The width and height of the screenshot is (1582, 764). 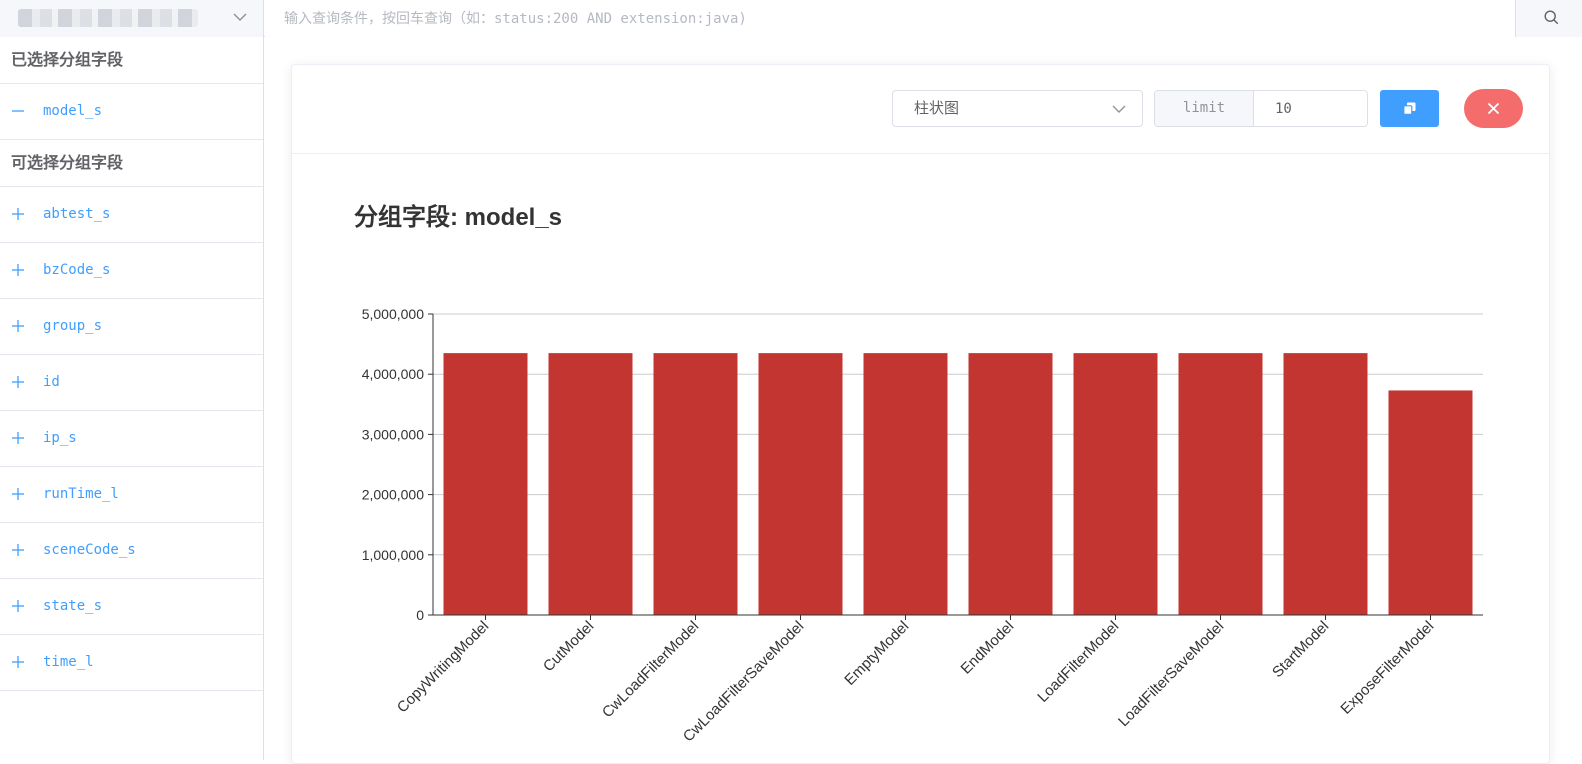 I want to click on chart-toolbar: 柱状图 limit, so click(x=920, y=109).